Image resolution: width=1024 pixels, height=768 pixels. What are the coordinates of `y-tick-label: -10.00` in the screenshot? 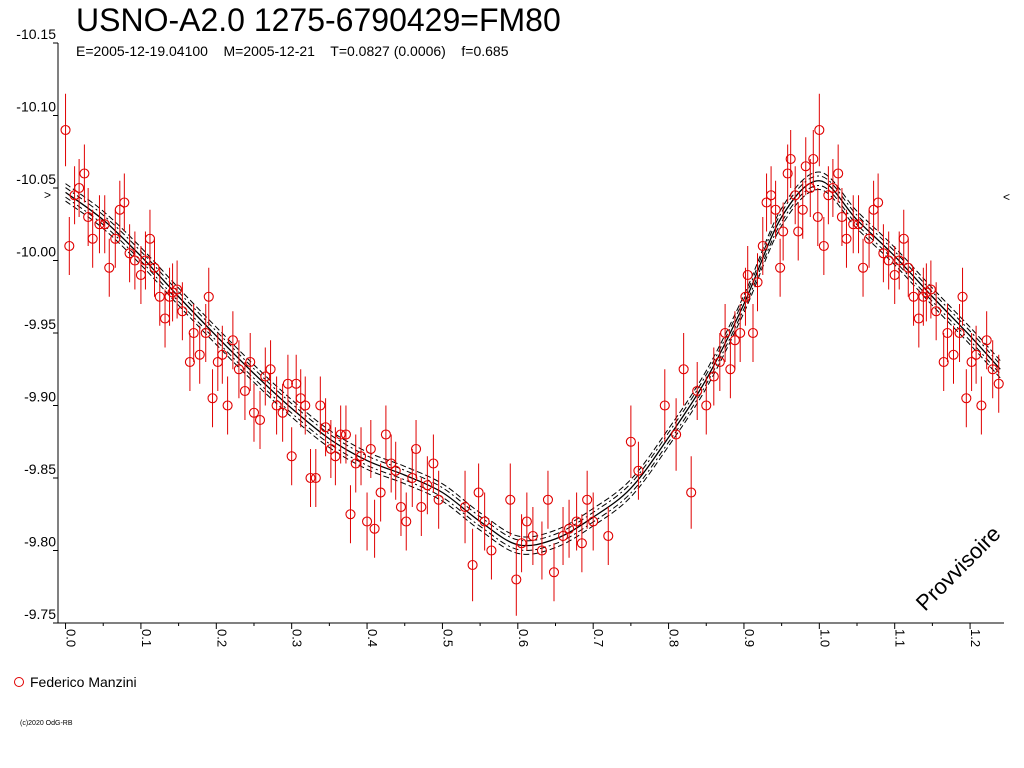 It's located at (36, 252).